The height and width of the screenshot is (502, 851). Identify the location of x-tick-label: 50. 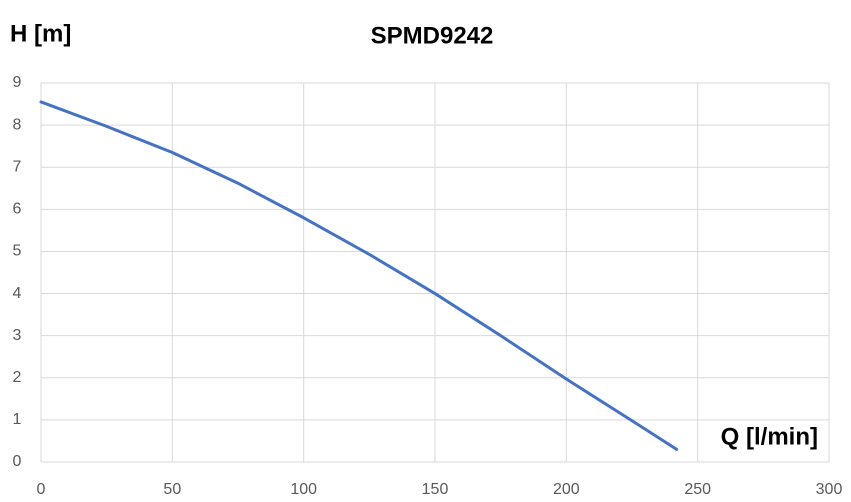
(172, 489).